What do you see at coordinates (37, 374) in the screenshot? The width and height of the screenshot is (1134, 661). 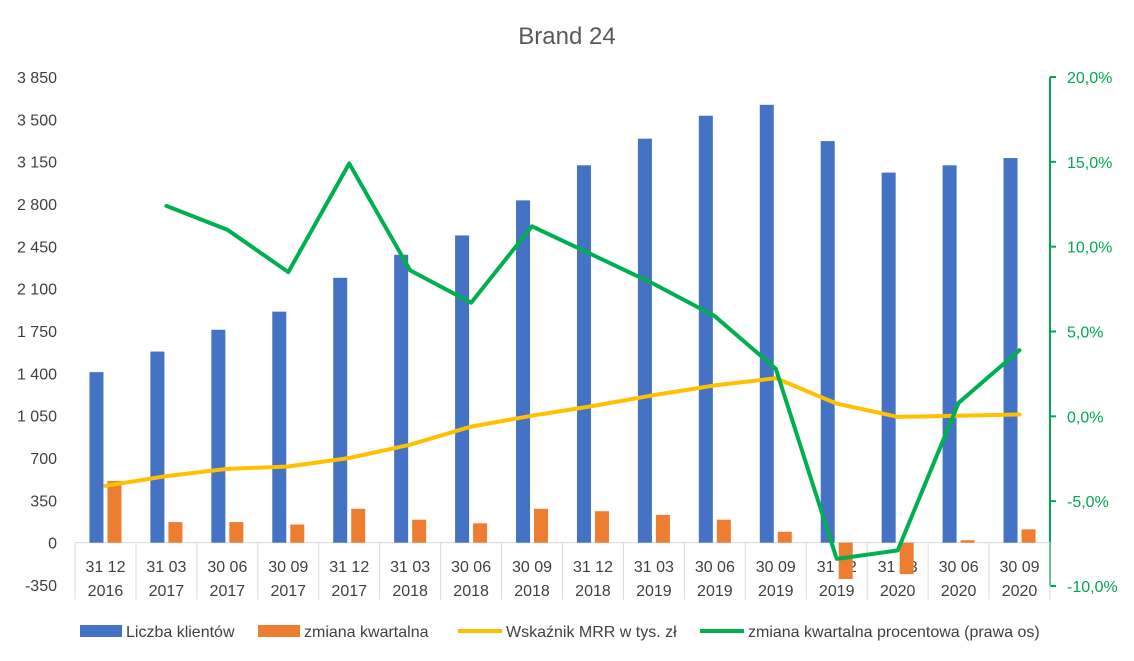 I see `left-tick-label: 1 400` at bounding box center [37, 374].